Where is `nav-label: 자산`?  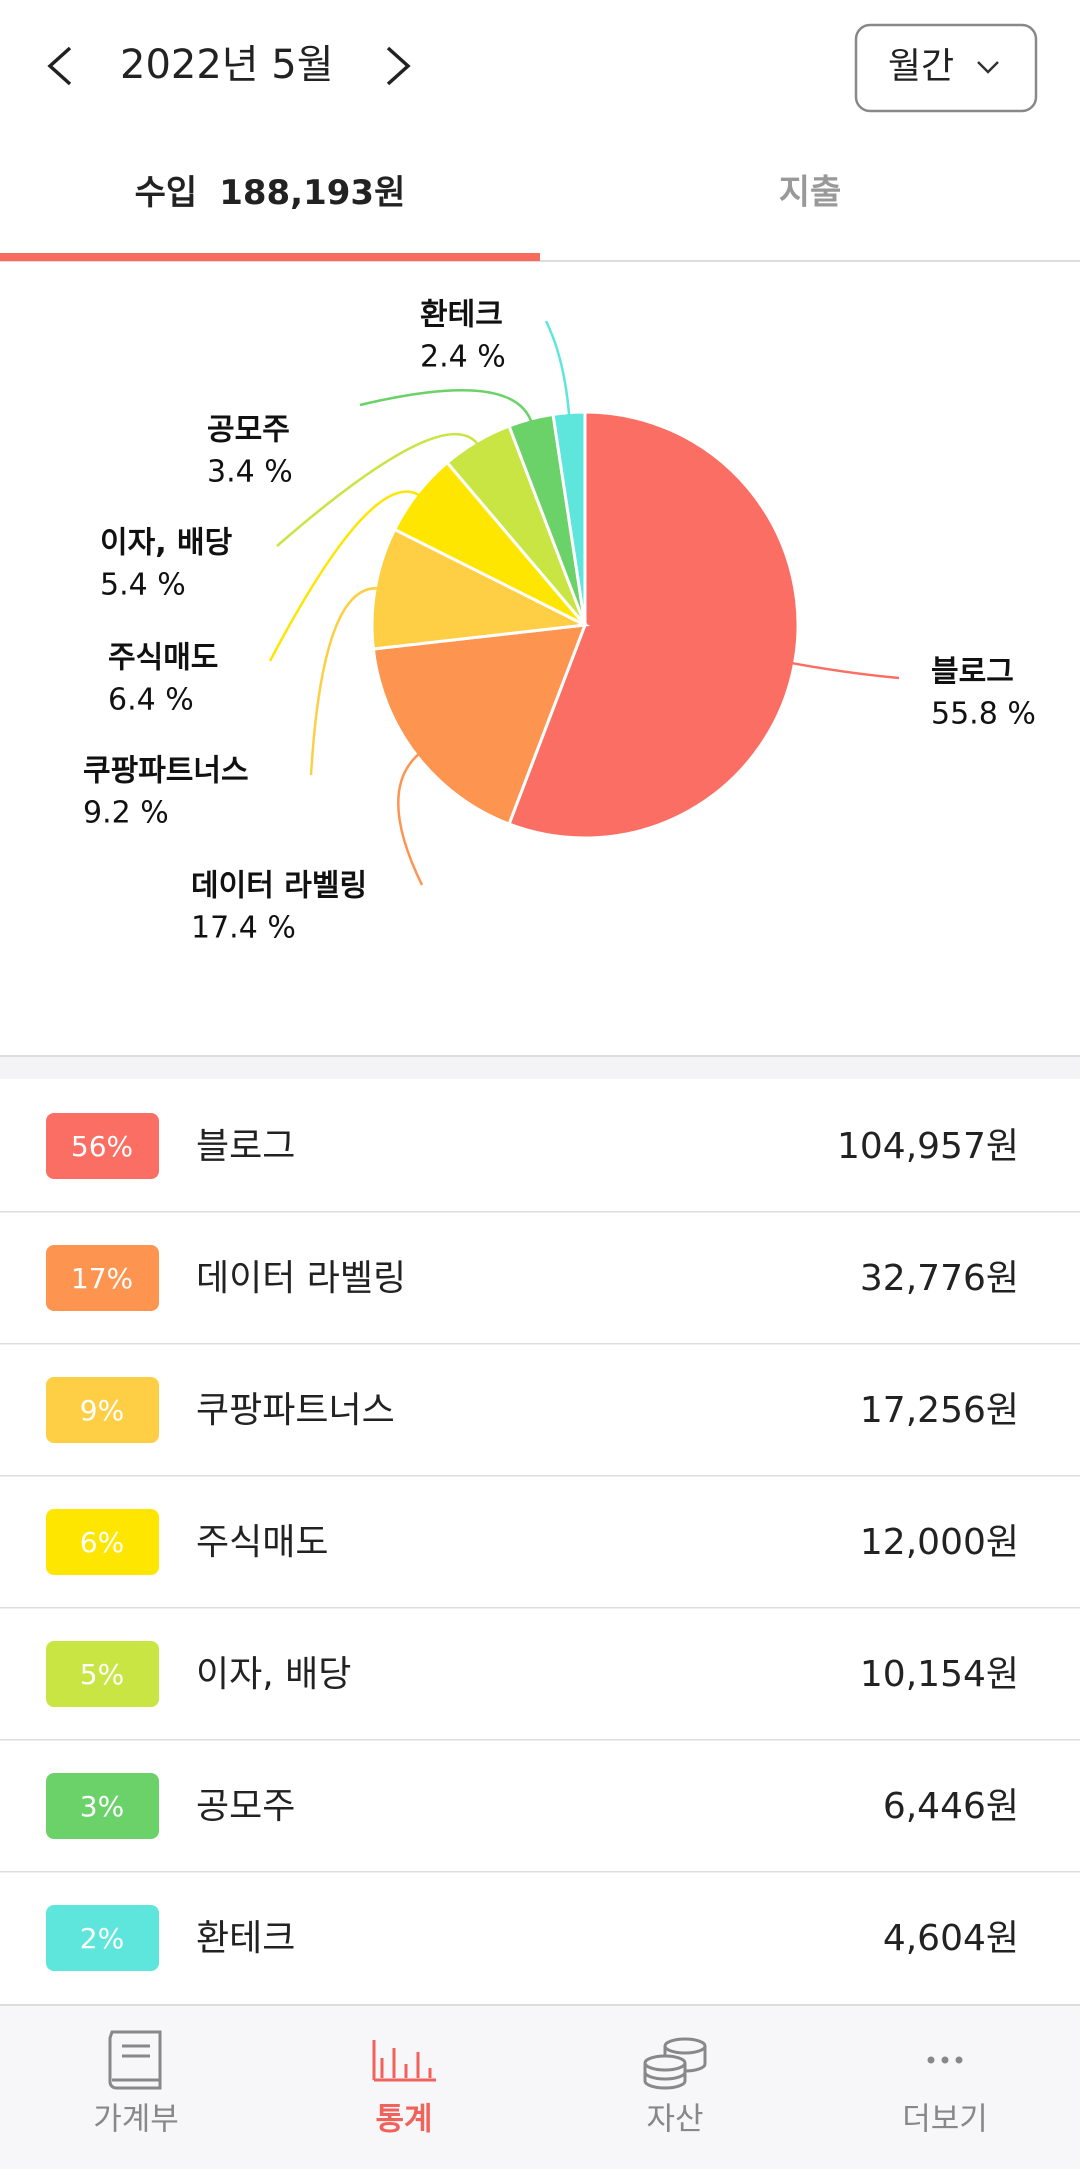 nav-label: 자산 is located at coordinates (674, 2120).